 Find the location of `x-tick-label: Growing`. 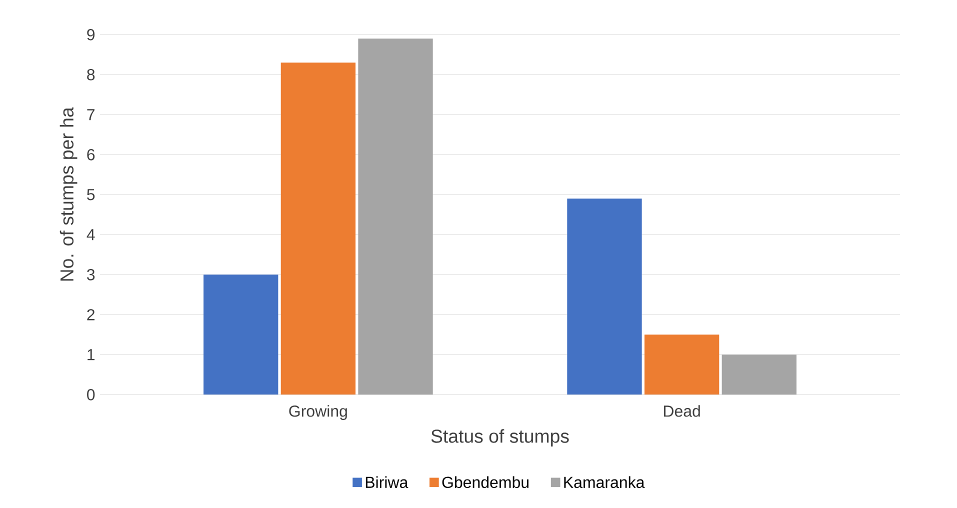

x-tick-label: Growing is located at coordinates (318, 412).